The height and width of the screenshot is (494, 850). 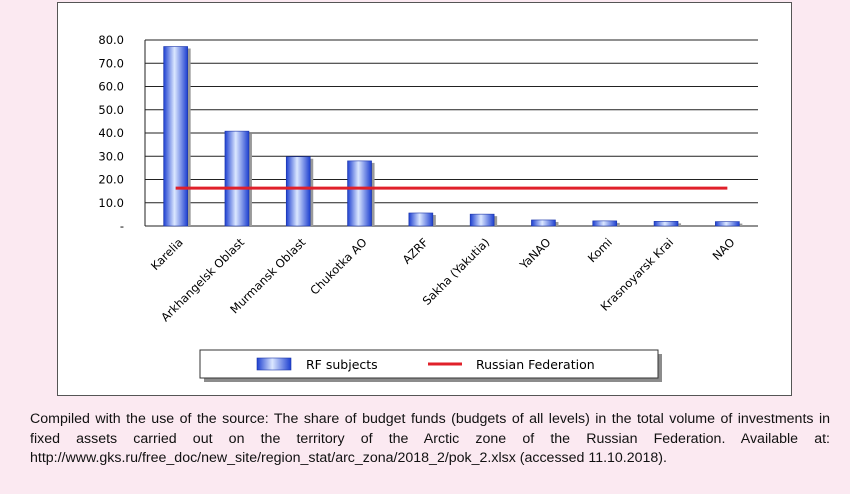 I want to click on x-tick-label: Komi, so click(x=600, y=250).